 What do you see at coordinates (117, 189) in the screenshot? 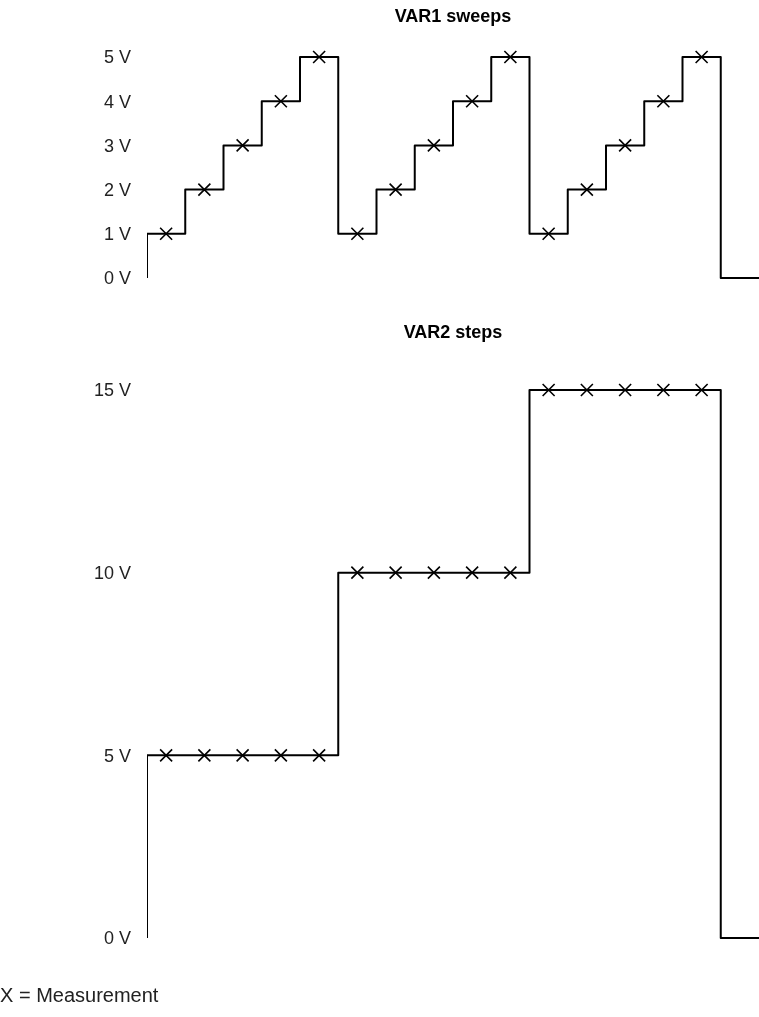
I see `y-tick-label: 2 V` at bounding box center [117, 189].